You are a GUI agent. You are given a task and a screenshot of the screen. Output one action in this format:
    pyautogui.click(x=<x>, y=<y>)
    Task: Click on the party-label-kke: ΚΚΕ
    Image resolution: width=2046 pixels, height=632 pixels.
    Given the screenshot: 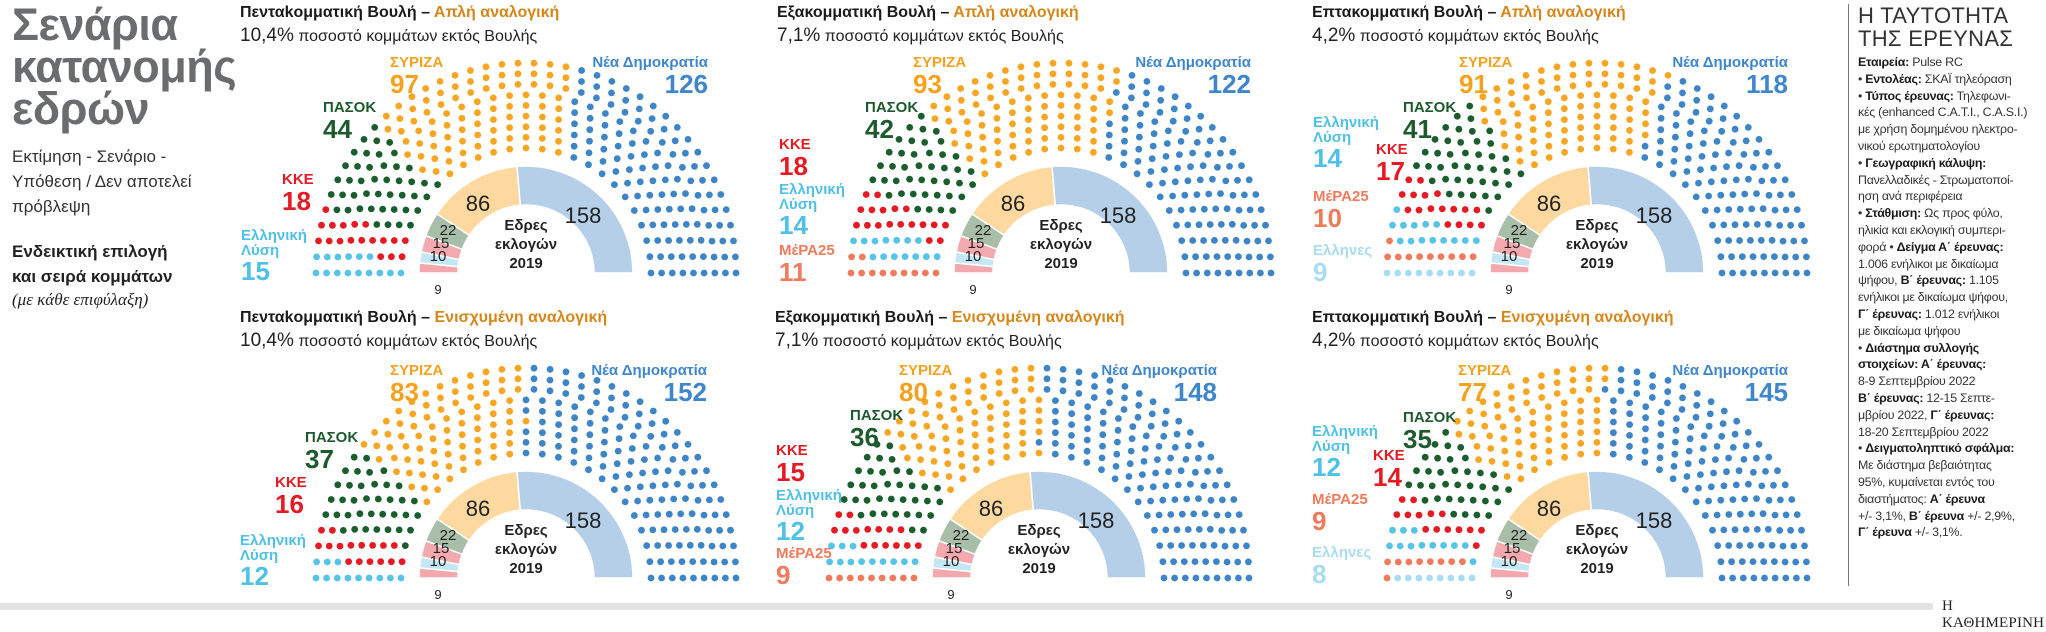 What is the action you would take?
    pyautogui.click(x=795, y=144)
    